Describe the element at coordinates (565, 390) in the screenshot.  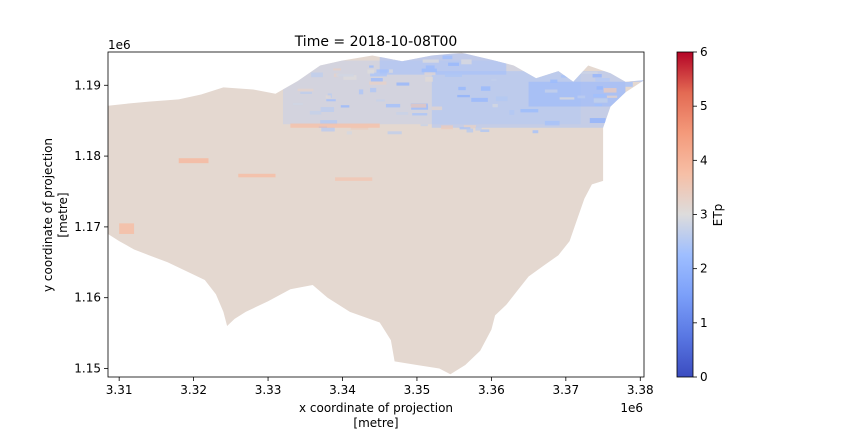
I see `x-tick-label: 3.37` at that location.